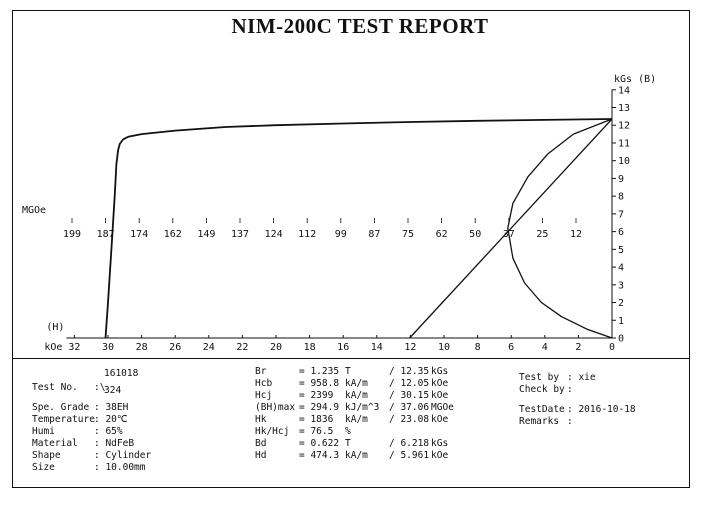 The height and width of the screenshot is (509, 720). What do you see at coordinates (374, 234) in the screenshot?
I see `energy-tick-label: 87` at bounding box center [374, 234].